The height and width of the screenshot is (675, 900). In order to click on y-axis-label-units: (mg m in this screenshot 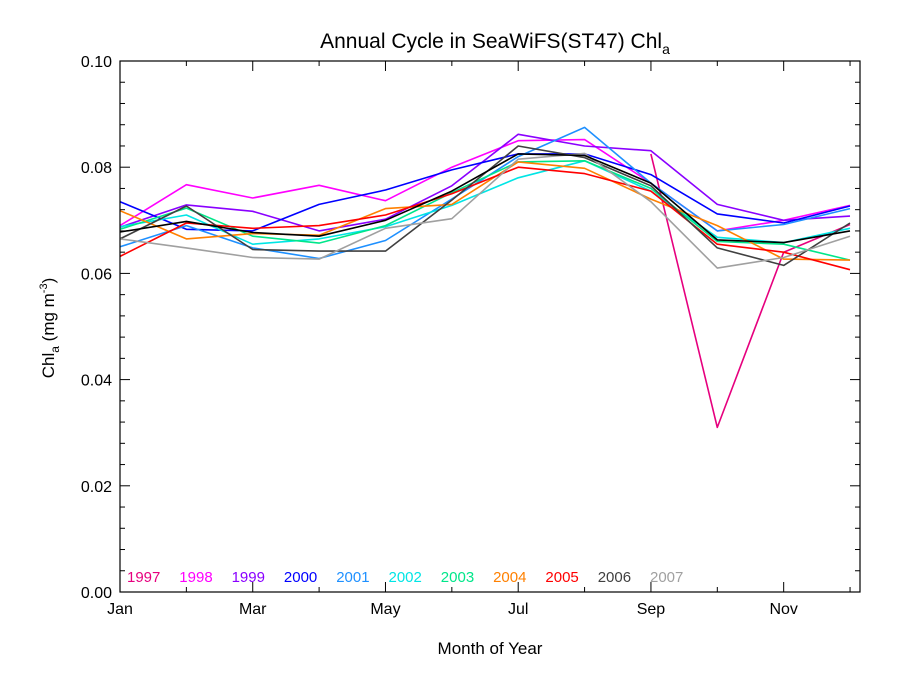, I will do `click(48, 319)`.